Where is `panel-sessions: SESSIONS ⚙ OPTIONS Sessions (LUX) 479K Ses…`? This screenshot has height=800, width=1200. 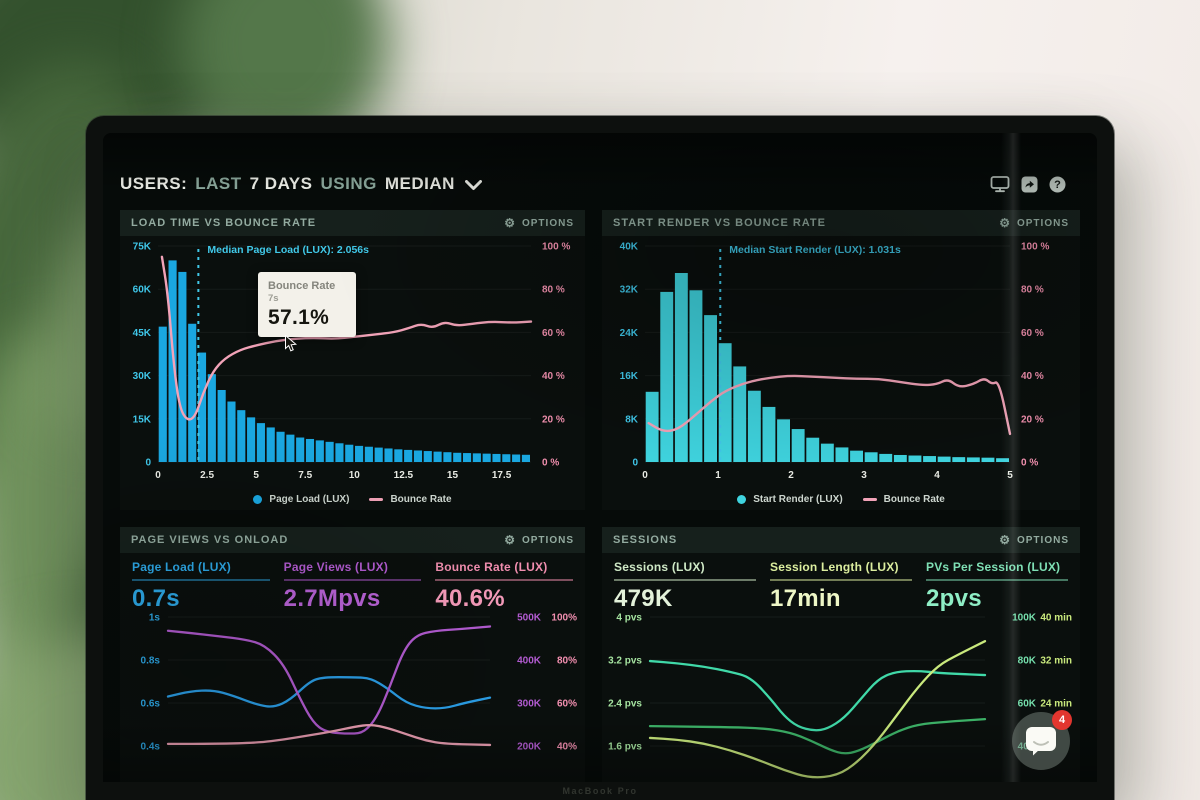 panel-sessions: SESSIONS ⚙ OPTIONS Sessions (LUX) 479K Ses… is located at coordinates (841, 654).